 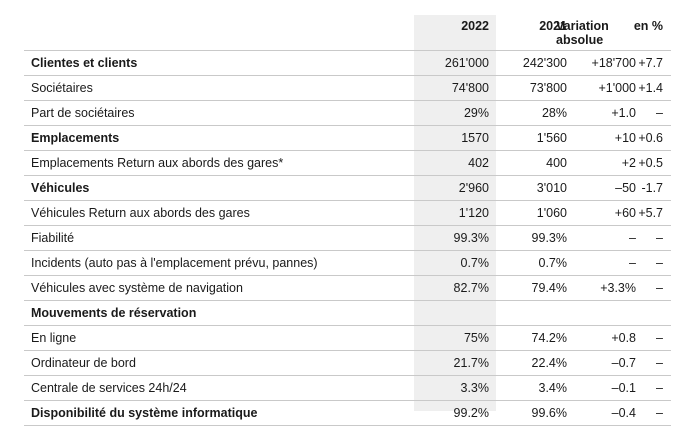 I want to click on cell-2021: 74.2%, so click(x=549, y=338).